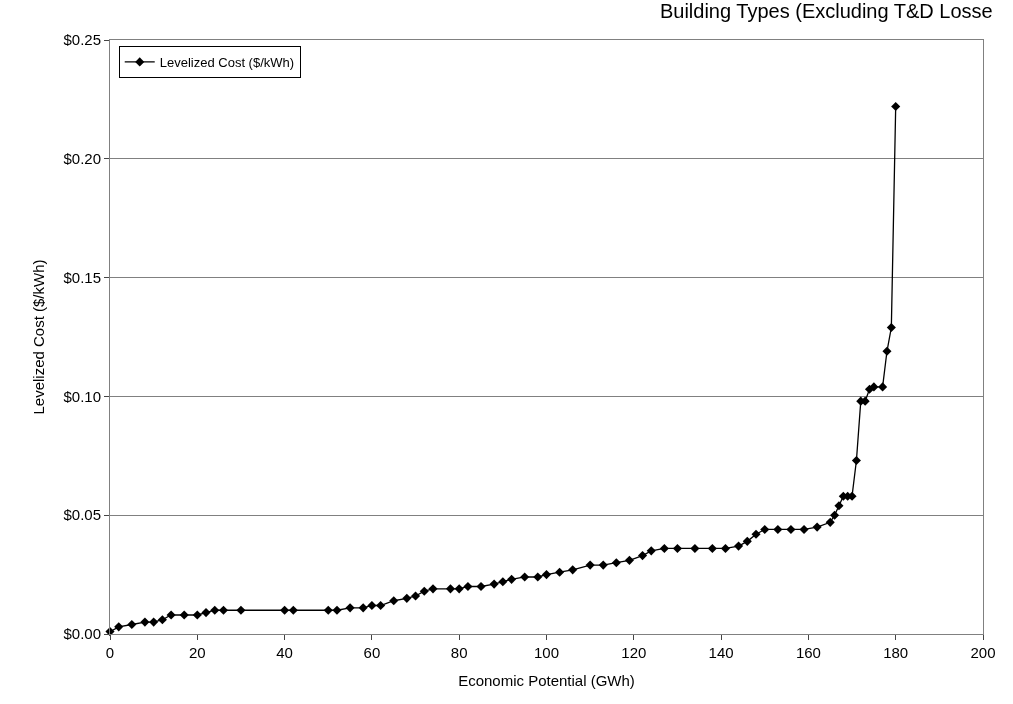 The image size is (1013, 704). What do you see at coordinates (721, 652) in the screenshot?
I see `x-tick-label: 140` at bounding box center [721, 652].